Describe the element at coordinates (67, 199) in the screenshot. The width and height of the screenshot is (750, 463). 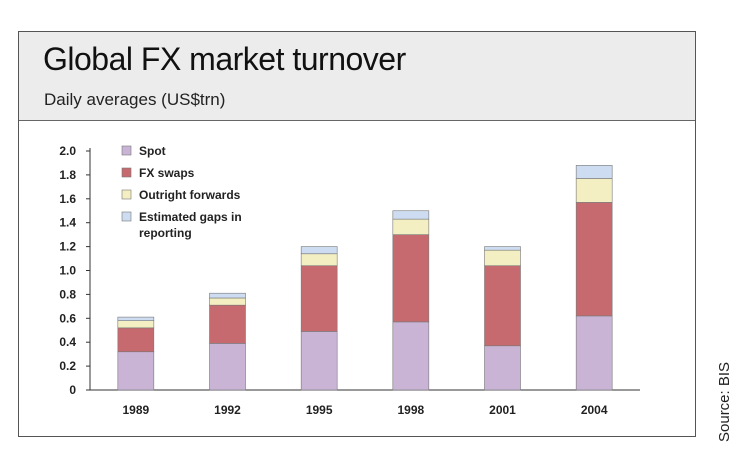
I see `y-tick-label: 1.6` at that location.